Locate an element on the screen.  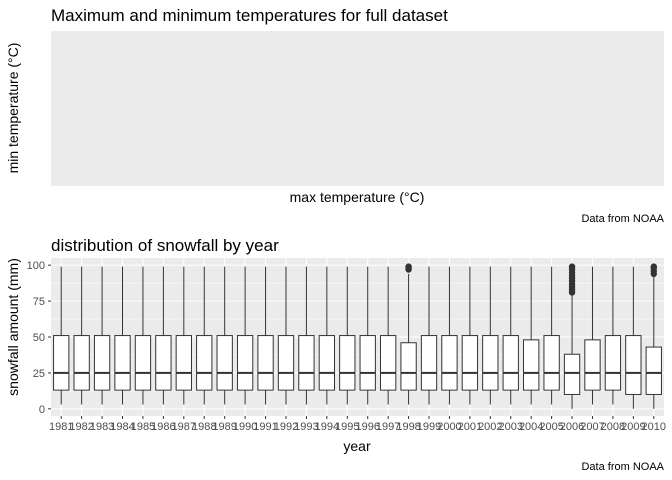
x-tick-label: 1994 is located at coordinates (327, 427).